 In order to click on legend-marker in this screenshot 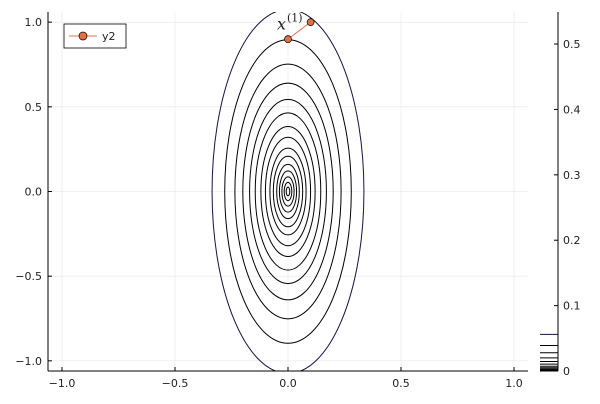, I will do `click(83, 36)`.